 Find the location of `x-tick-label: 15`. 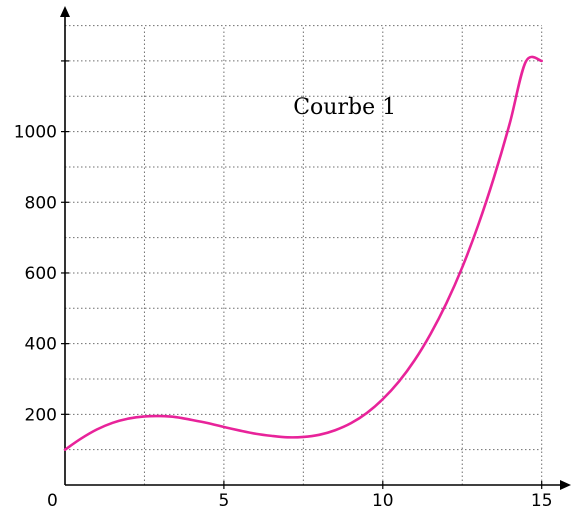

x-tick-label: 15 is located at coordinates (542, 501).